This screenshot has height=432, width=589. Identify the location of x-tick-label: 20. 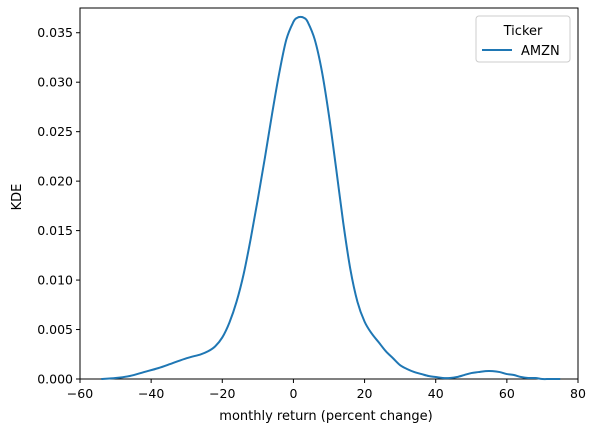
(365, 393).